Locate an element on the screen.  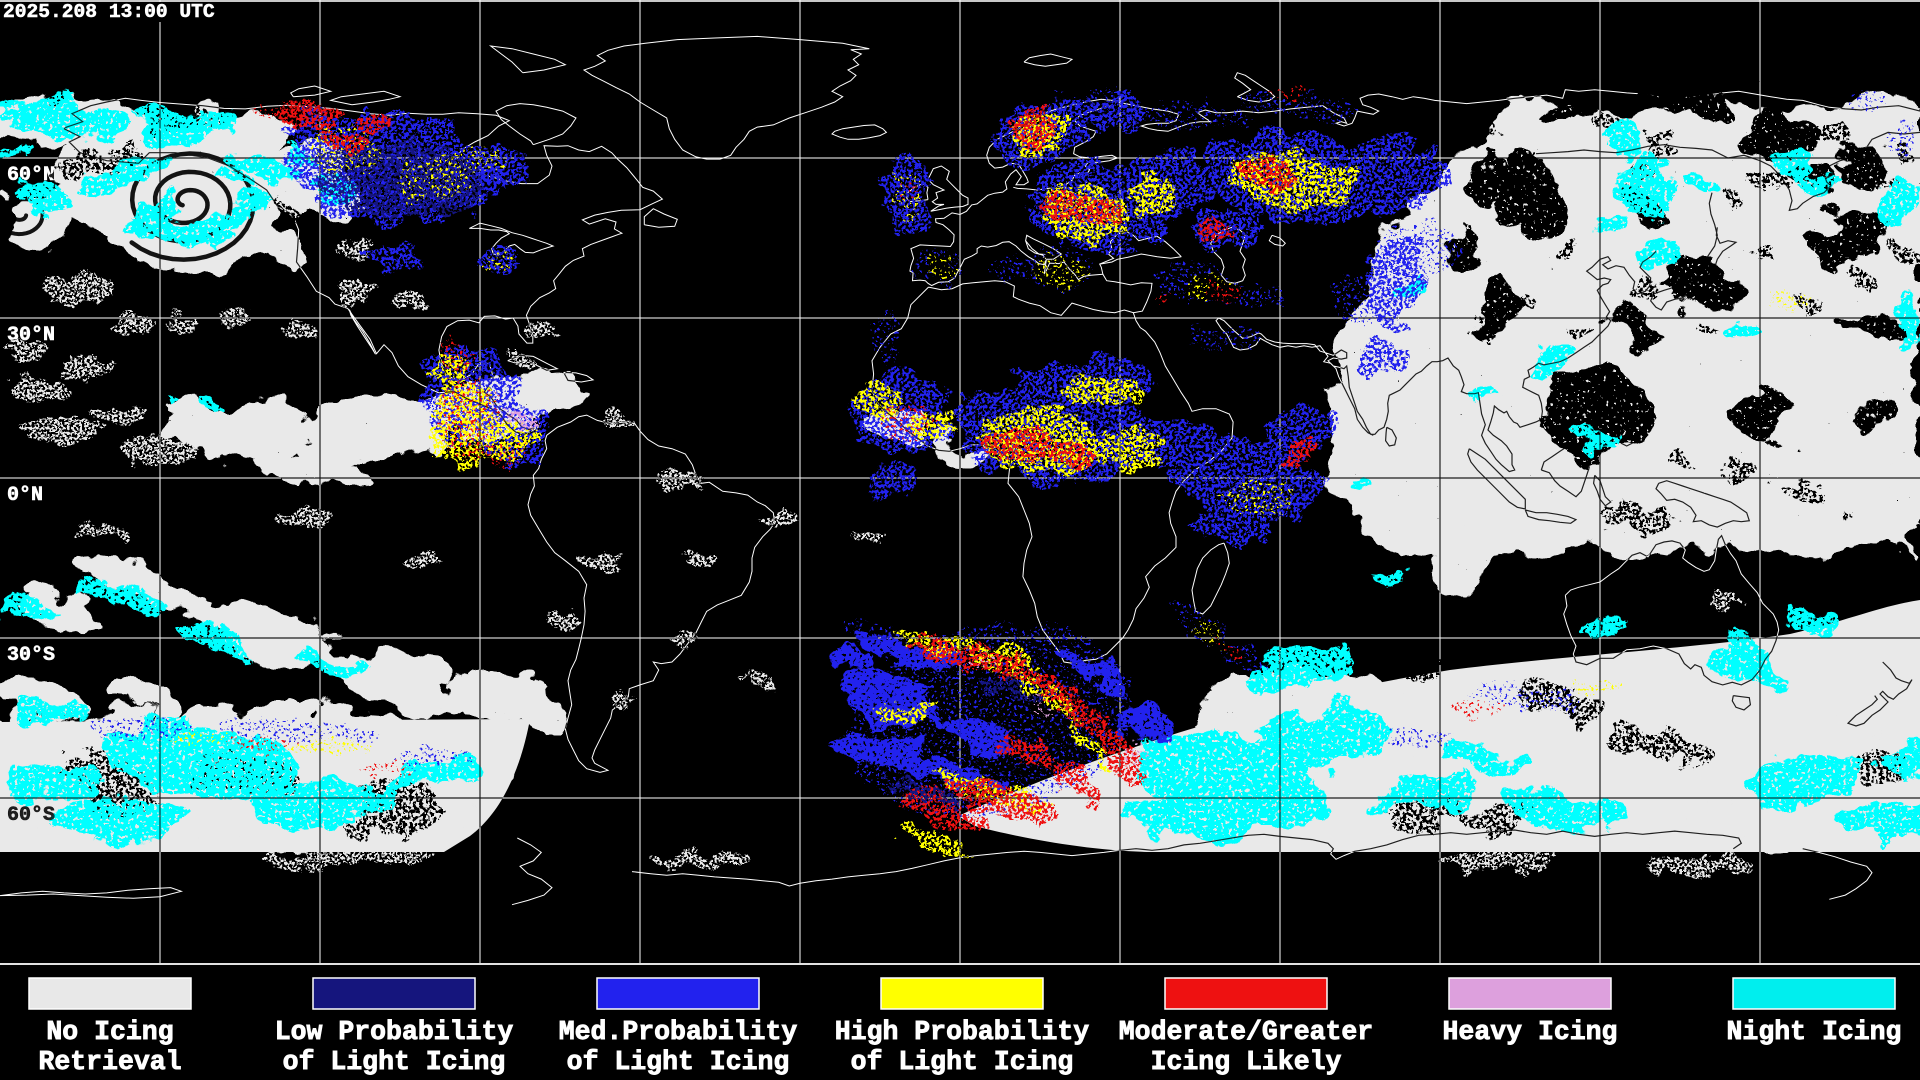
svg-text: Low Probability is located at coordinates (394, 1032).